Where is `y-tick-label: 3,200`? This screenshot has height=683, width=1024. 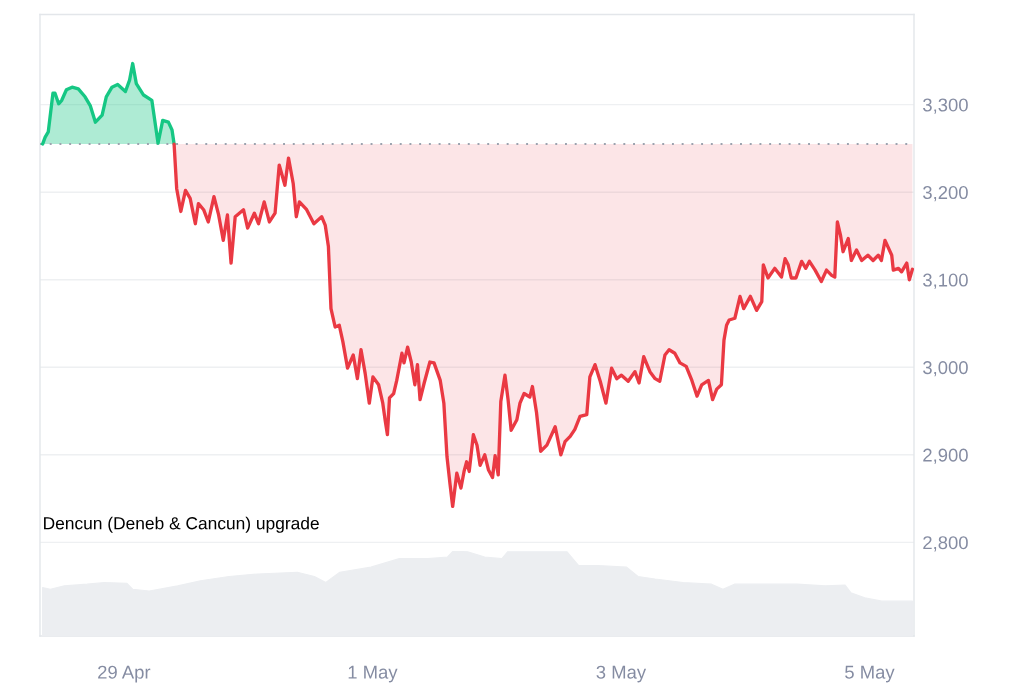 y-tick-label: 3,200 is located at coordinates (945, 193).